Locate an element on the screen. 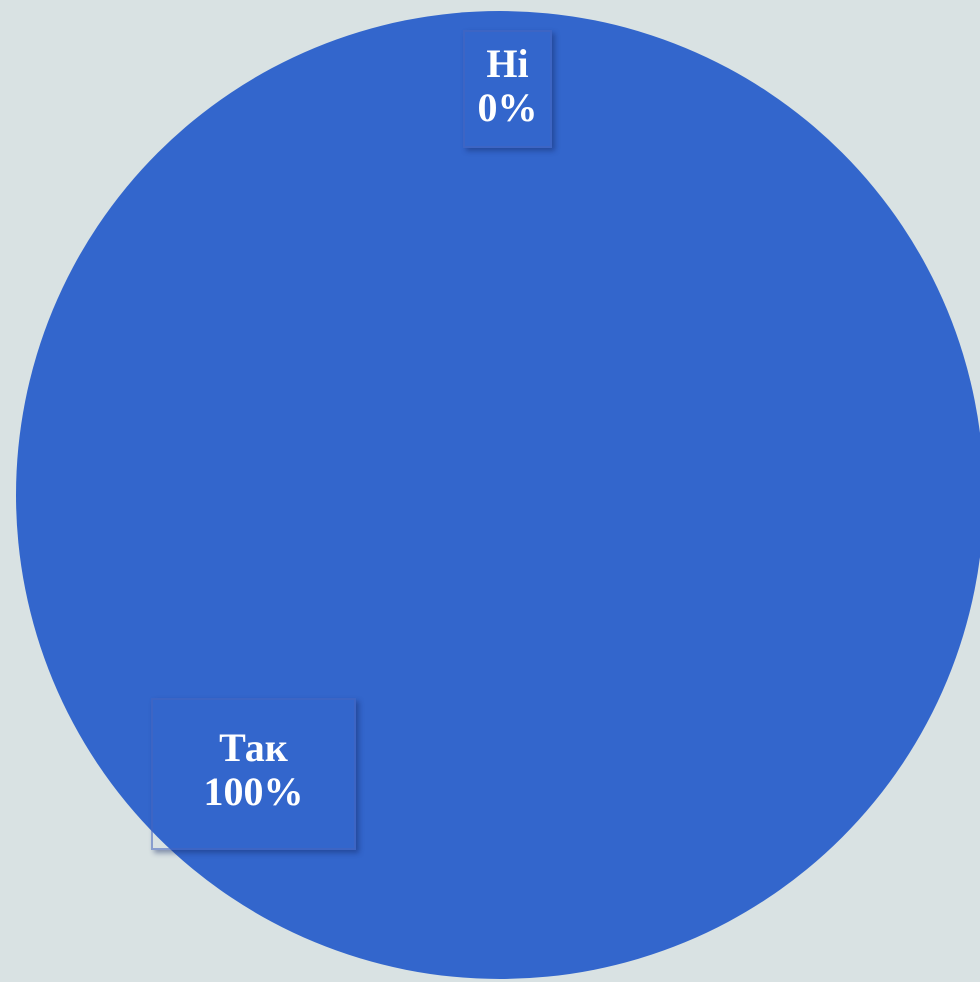 The height and width of the screenshot is (982, 980). data-label-category: Ні is located at coordinates (507, 63).